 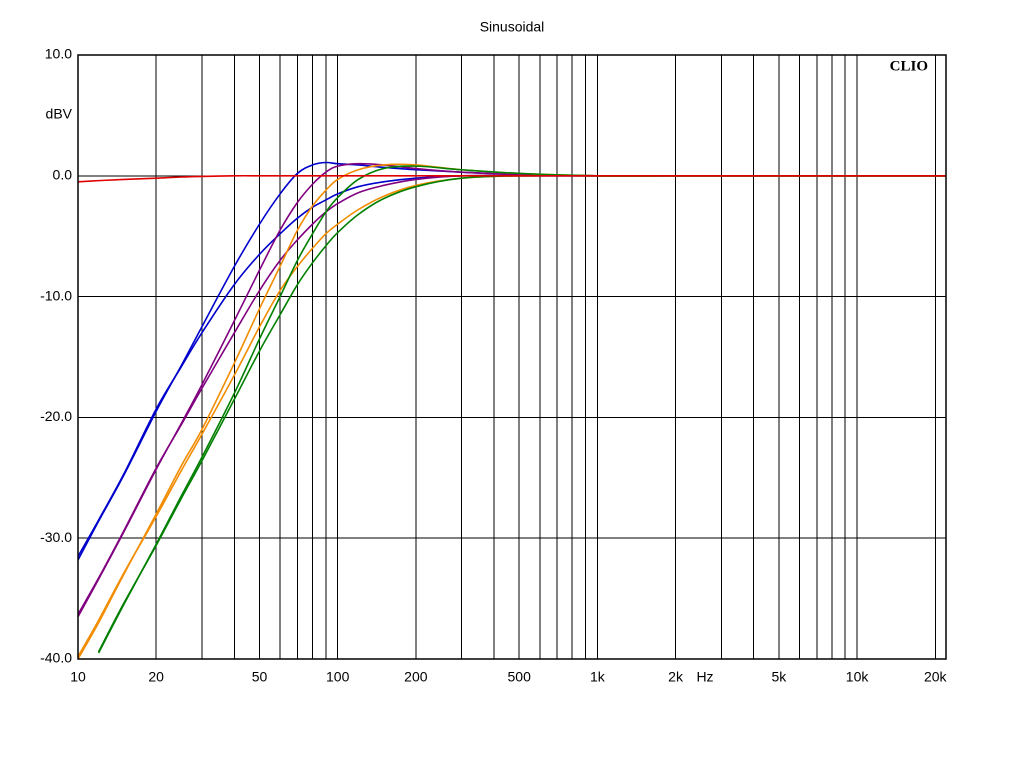 What do you see at coordinates (56, 658) in the screenshot?
I see `y-tick-label: -40.0` at bounding box center [56, 658].